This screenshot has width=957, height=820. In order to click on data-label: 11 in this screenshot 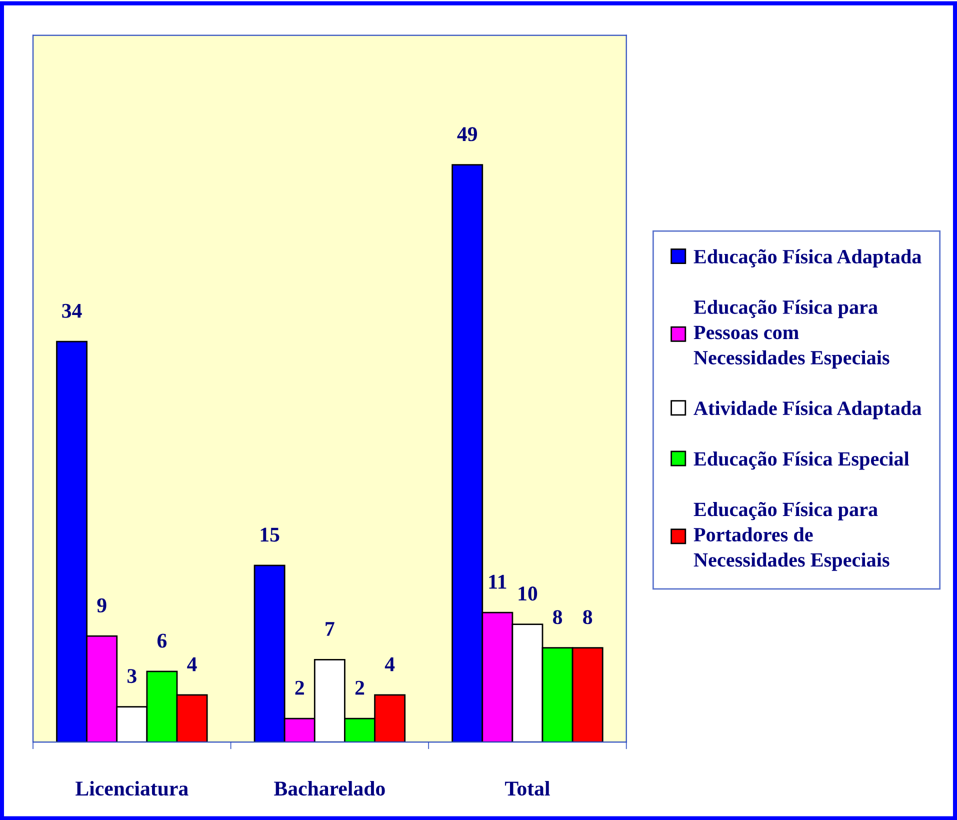, I will do `click(497, 581)`.